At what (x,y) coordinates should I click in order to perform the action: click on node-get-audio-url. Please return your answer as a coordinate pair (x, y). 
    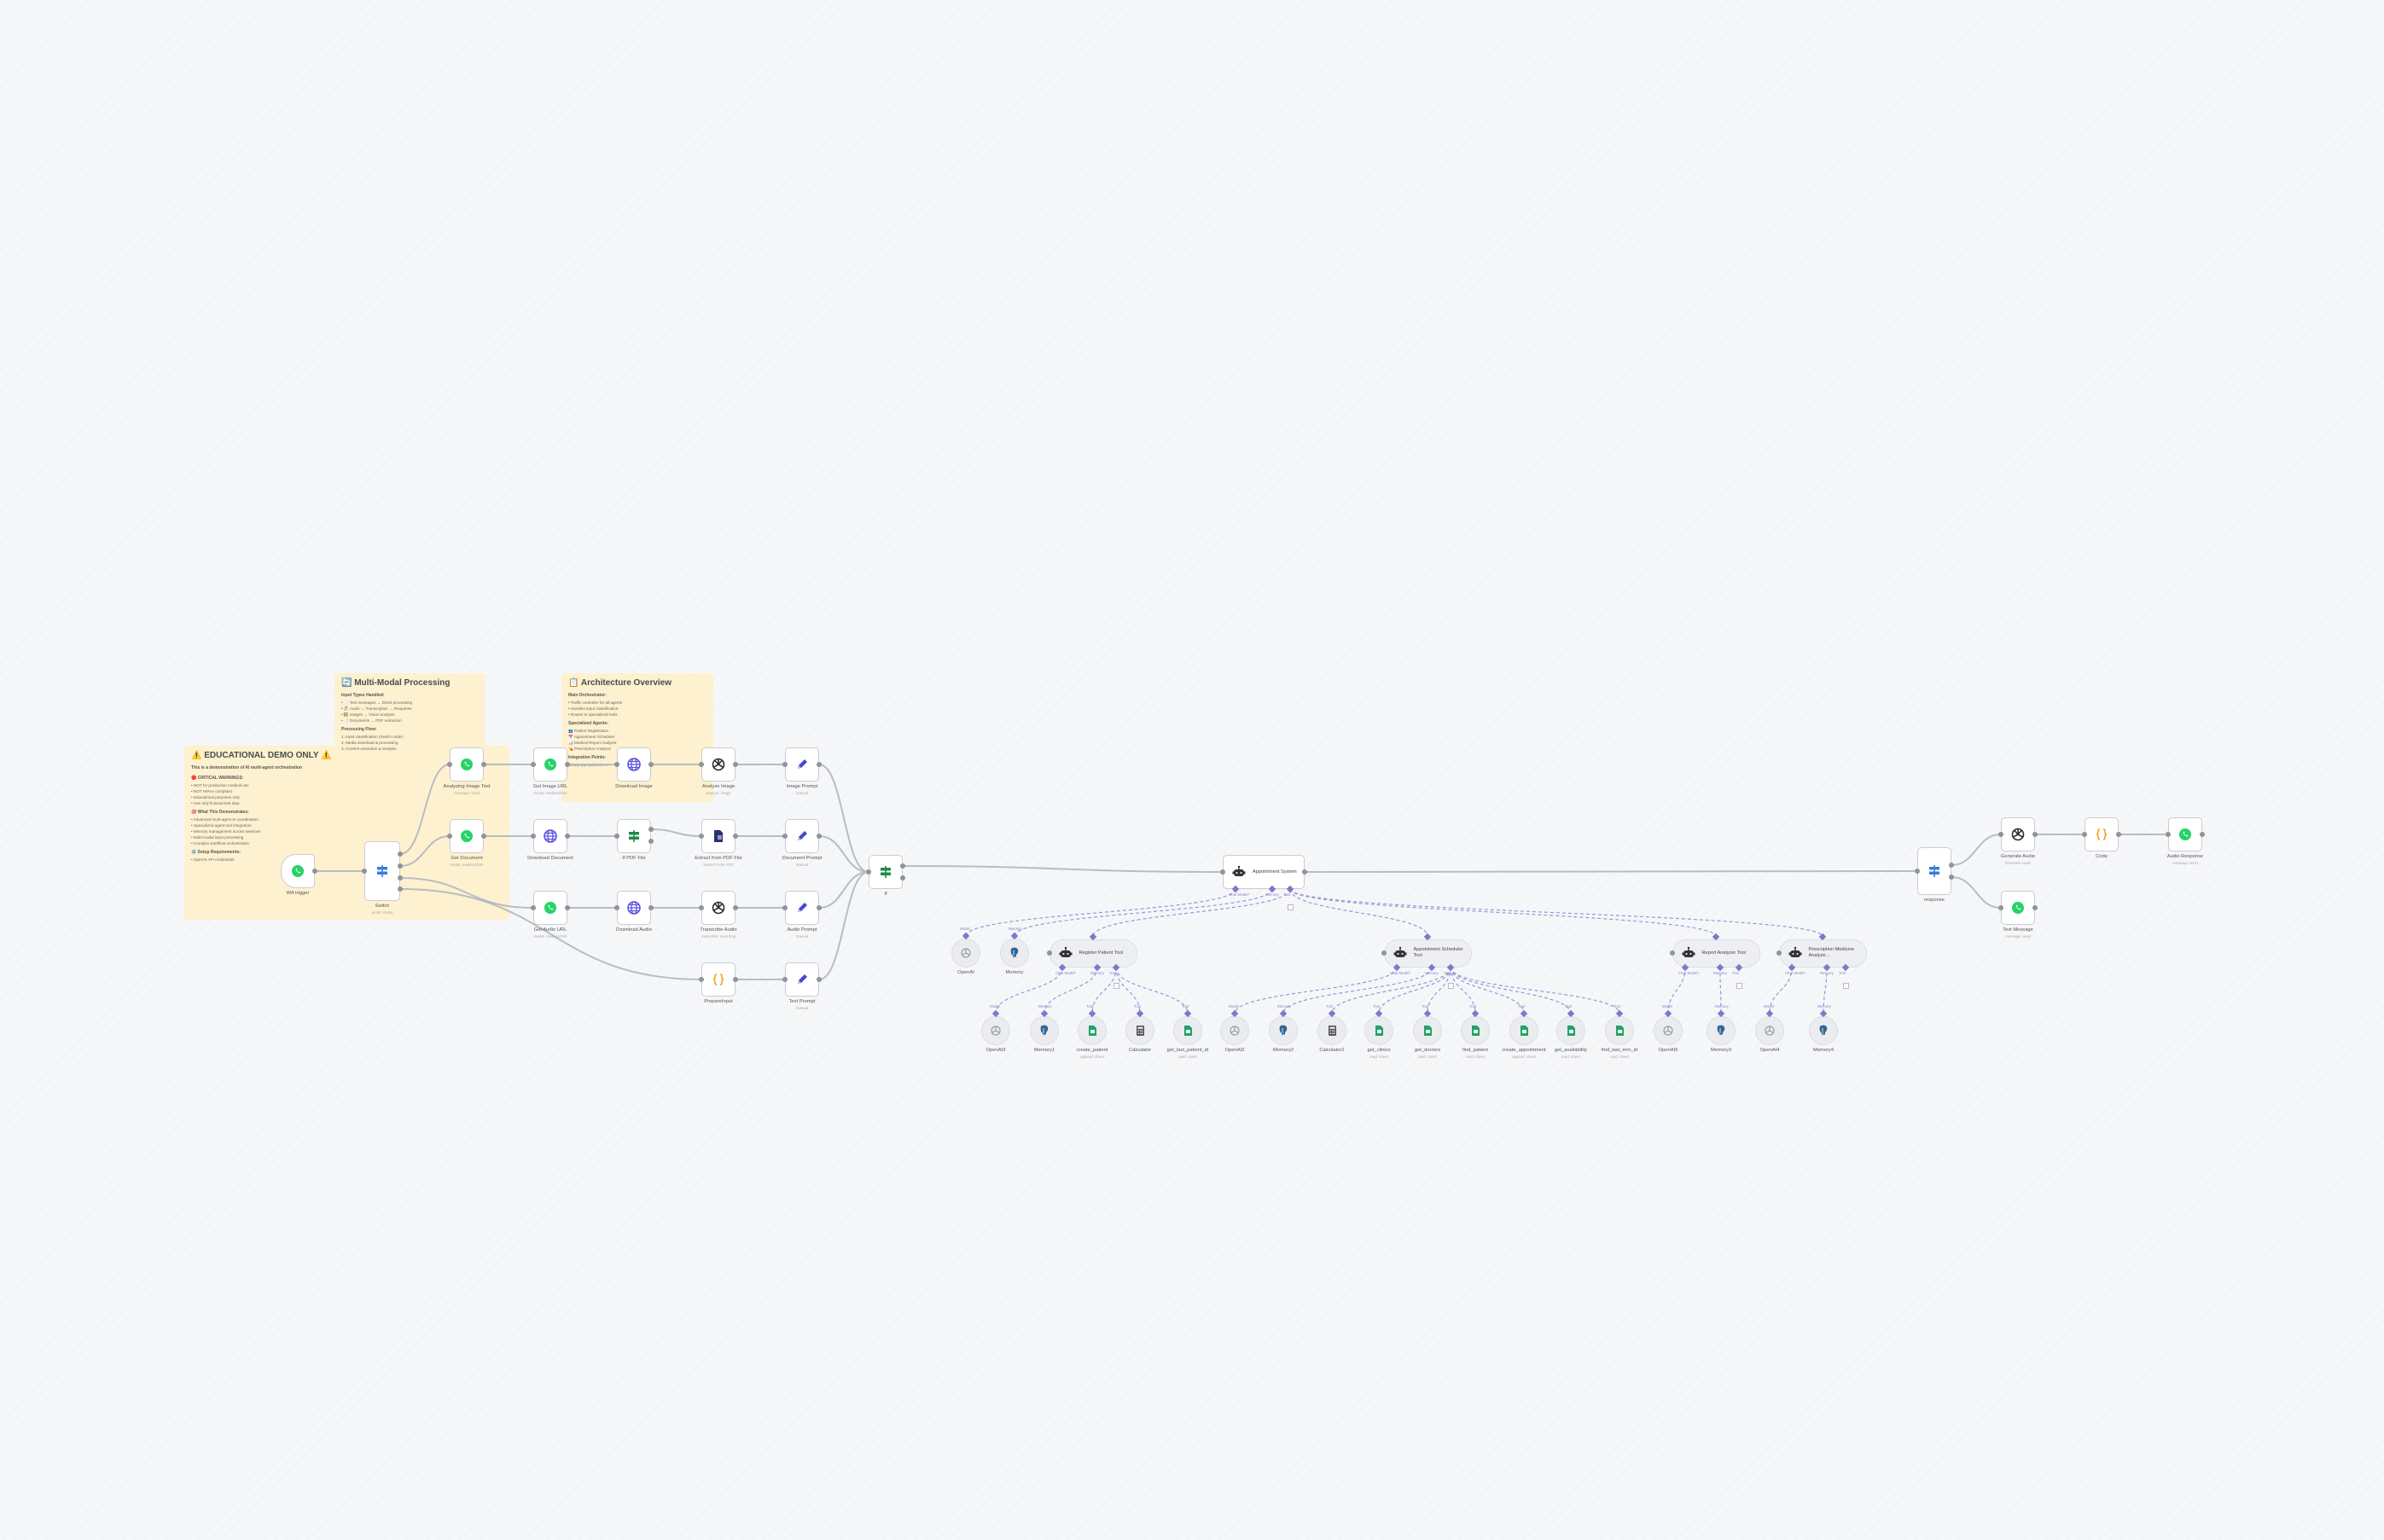
    Looking at the image, I should click on (550, 908).